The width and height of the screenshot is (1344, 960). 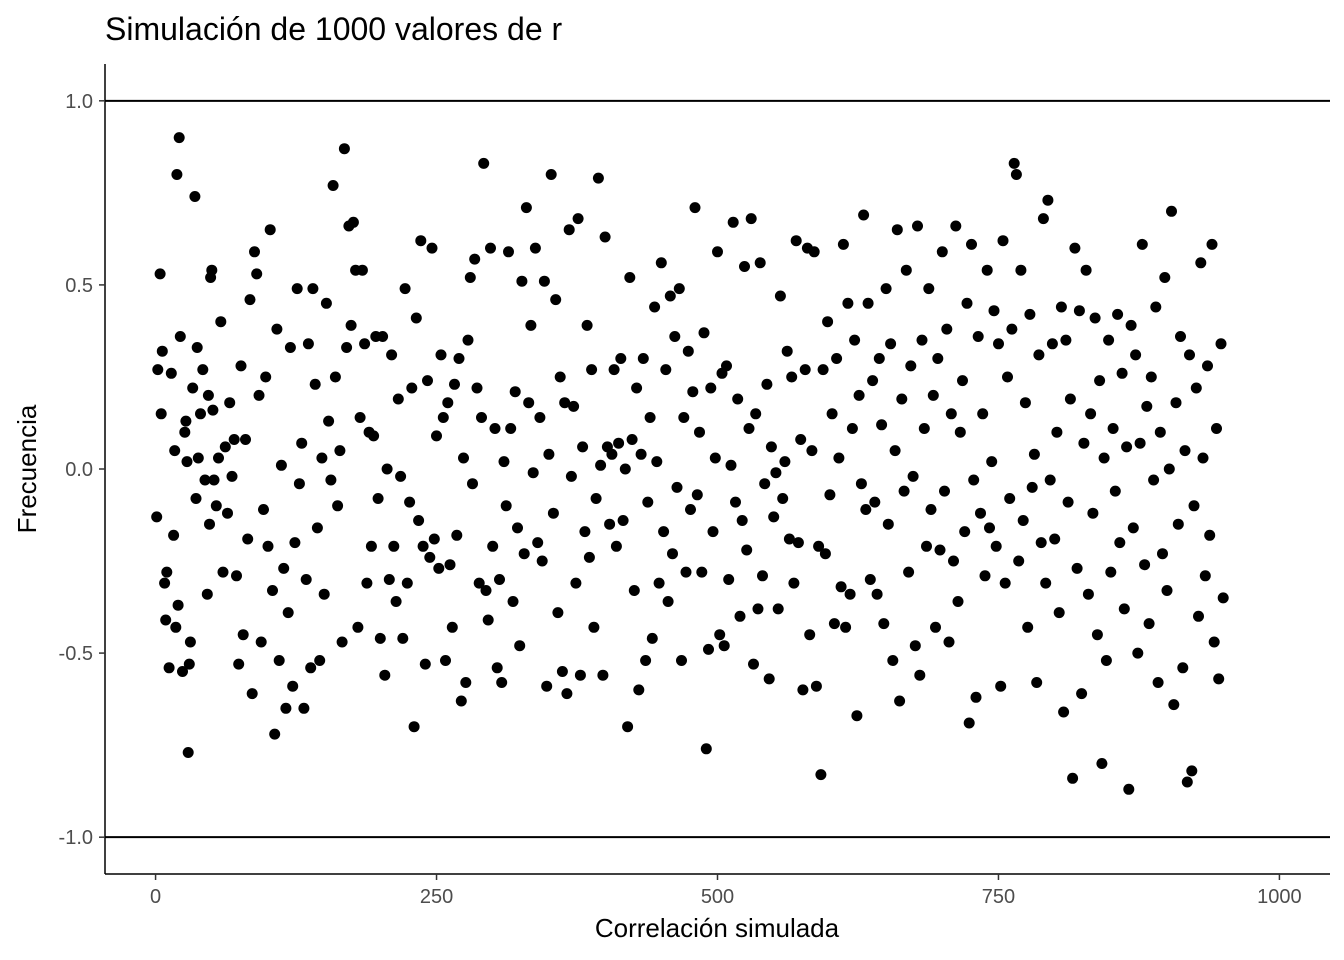 What do you see at coordinates (27, 468) in the screenshot?
I see `y-axis-title: Frecuencia` at bounding box center [27, 468].